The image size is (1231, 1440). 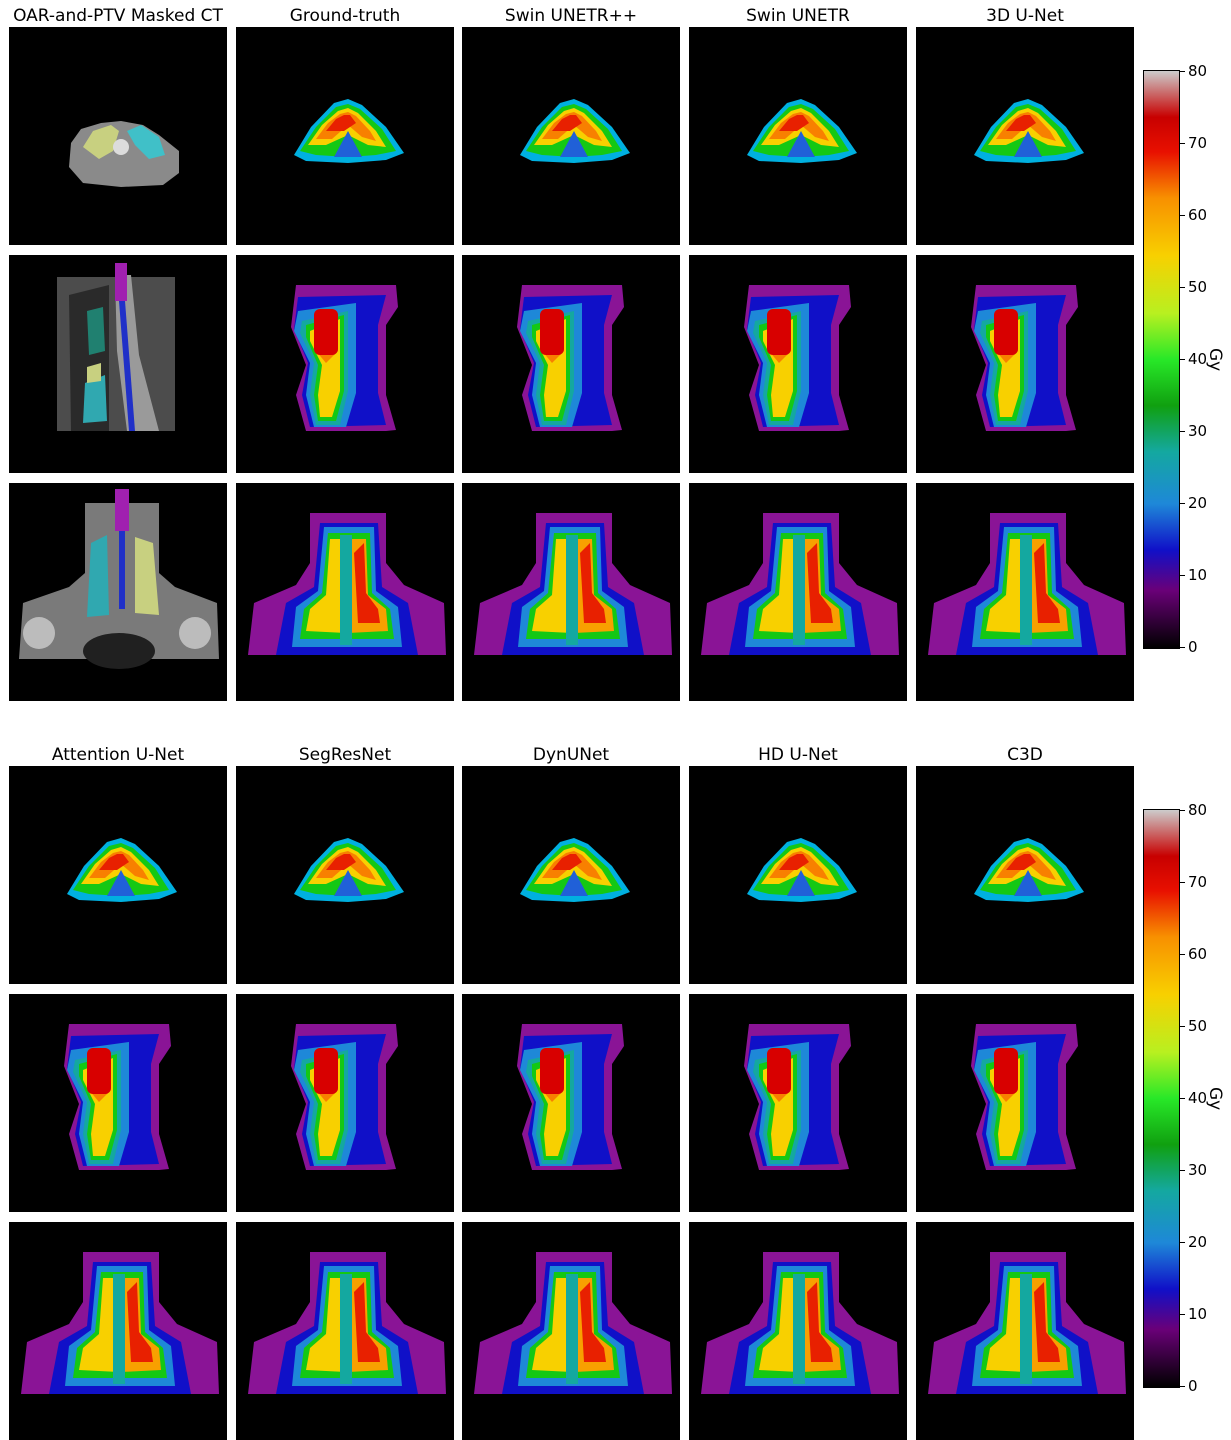 What do you see at coordinates (118, 136) in the screenshot?
I see `image-masked-ct-axial` at bounding box center [118, 136].